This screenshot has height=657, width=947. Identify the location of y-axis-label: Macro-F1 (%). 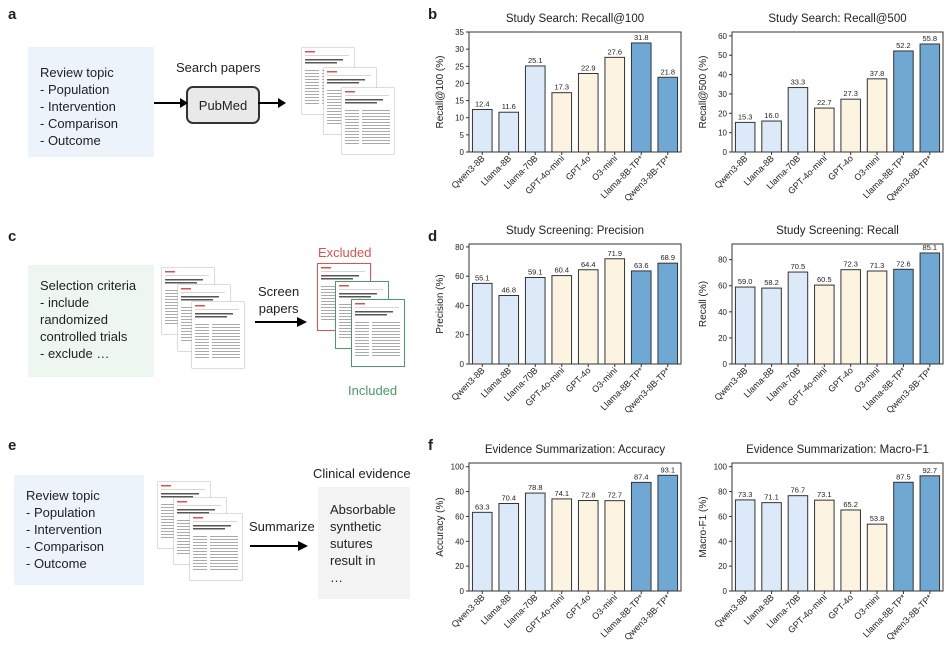
(703, 526).